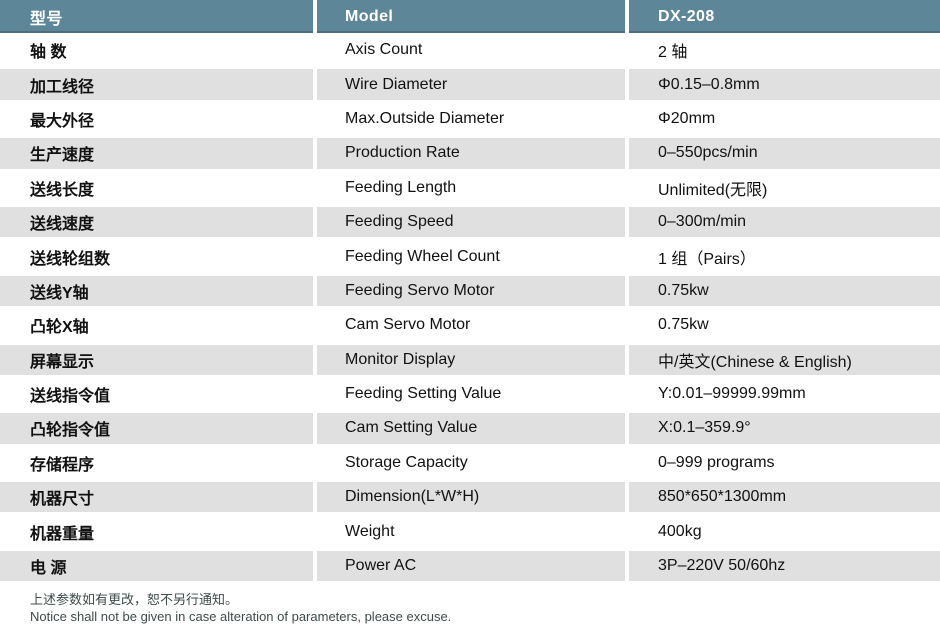 The width and height of the screenshot is (940, 632). I want to click on table-row: 最大外径 Max.Outside Diameter Φ20mm, so click(470, 119).